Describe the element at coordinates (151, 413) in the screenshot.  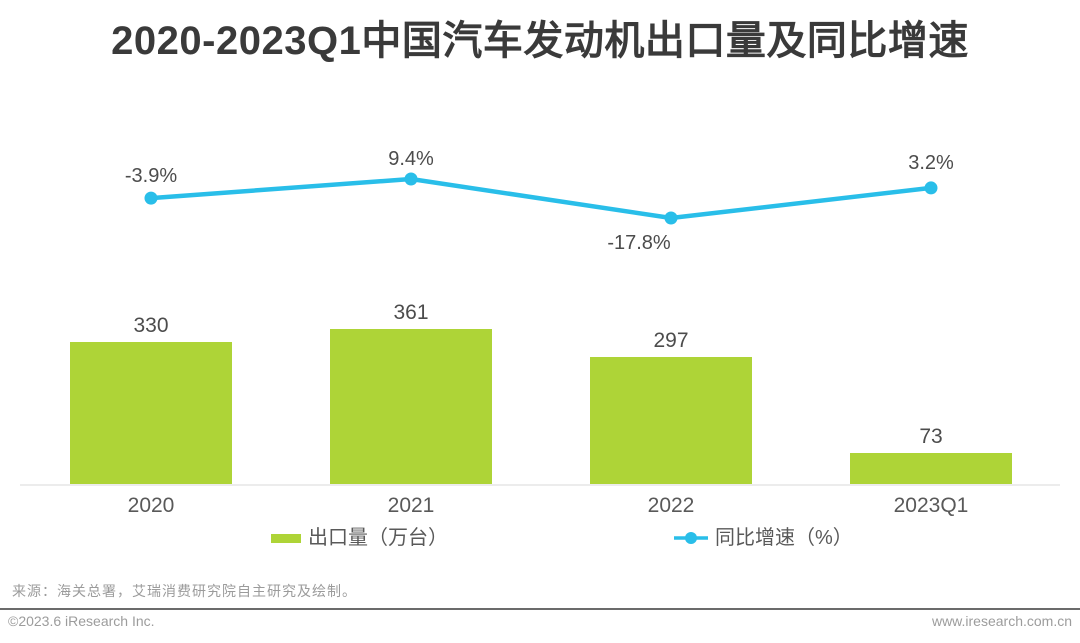
I see `bar-2020` at that location.